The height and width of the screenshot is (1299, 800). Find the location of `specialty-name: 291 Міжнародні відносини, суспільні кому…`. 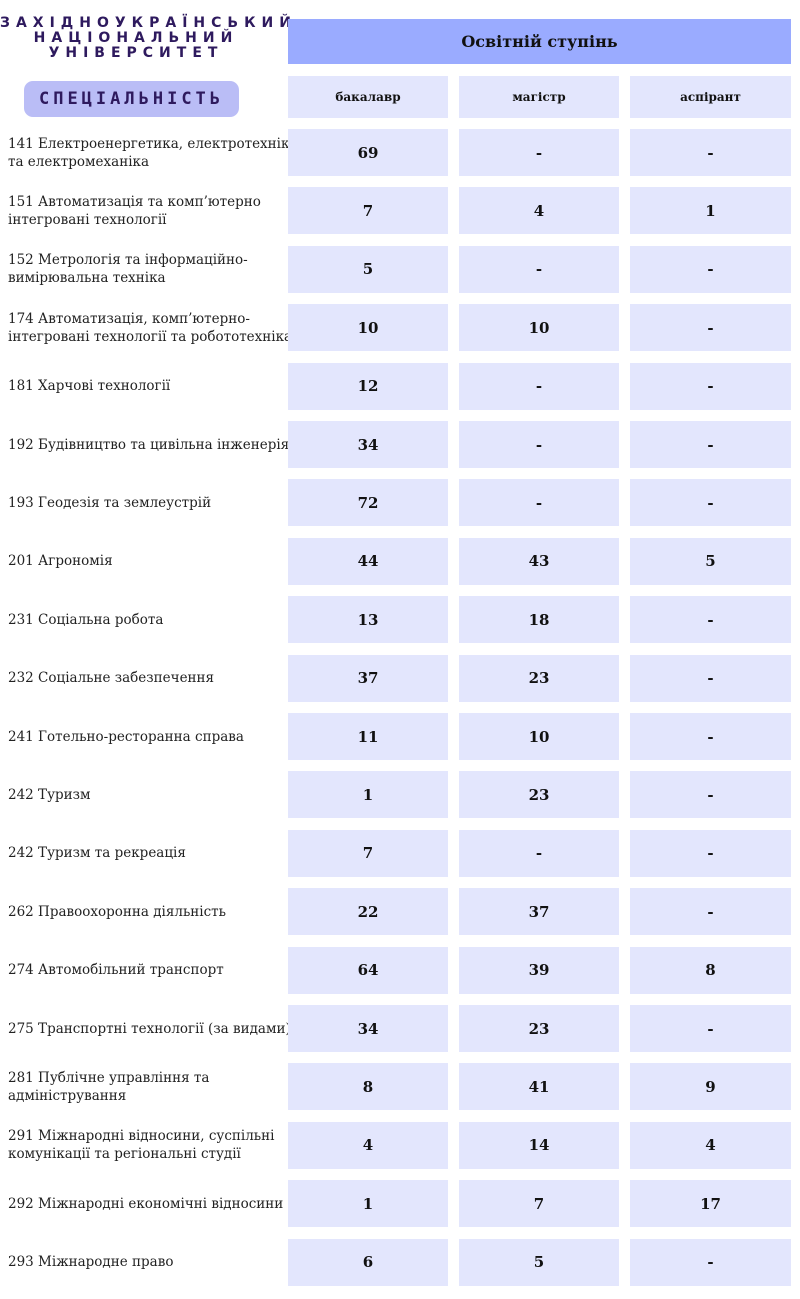

specialty-name: 291 Міжнародні відносини, суспільні кому… is located at coordinates (141, 1145).